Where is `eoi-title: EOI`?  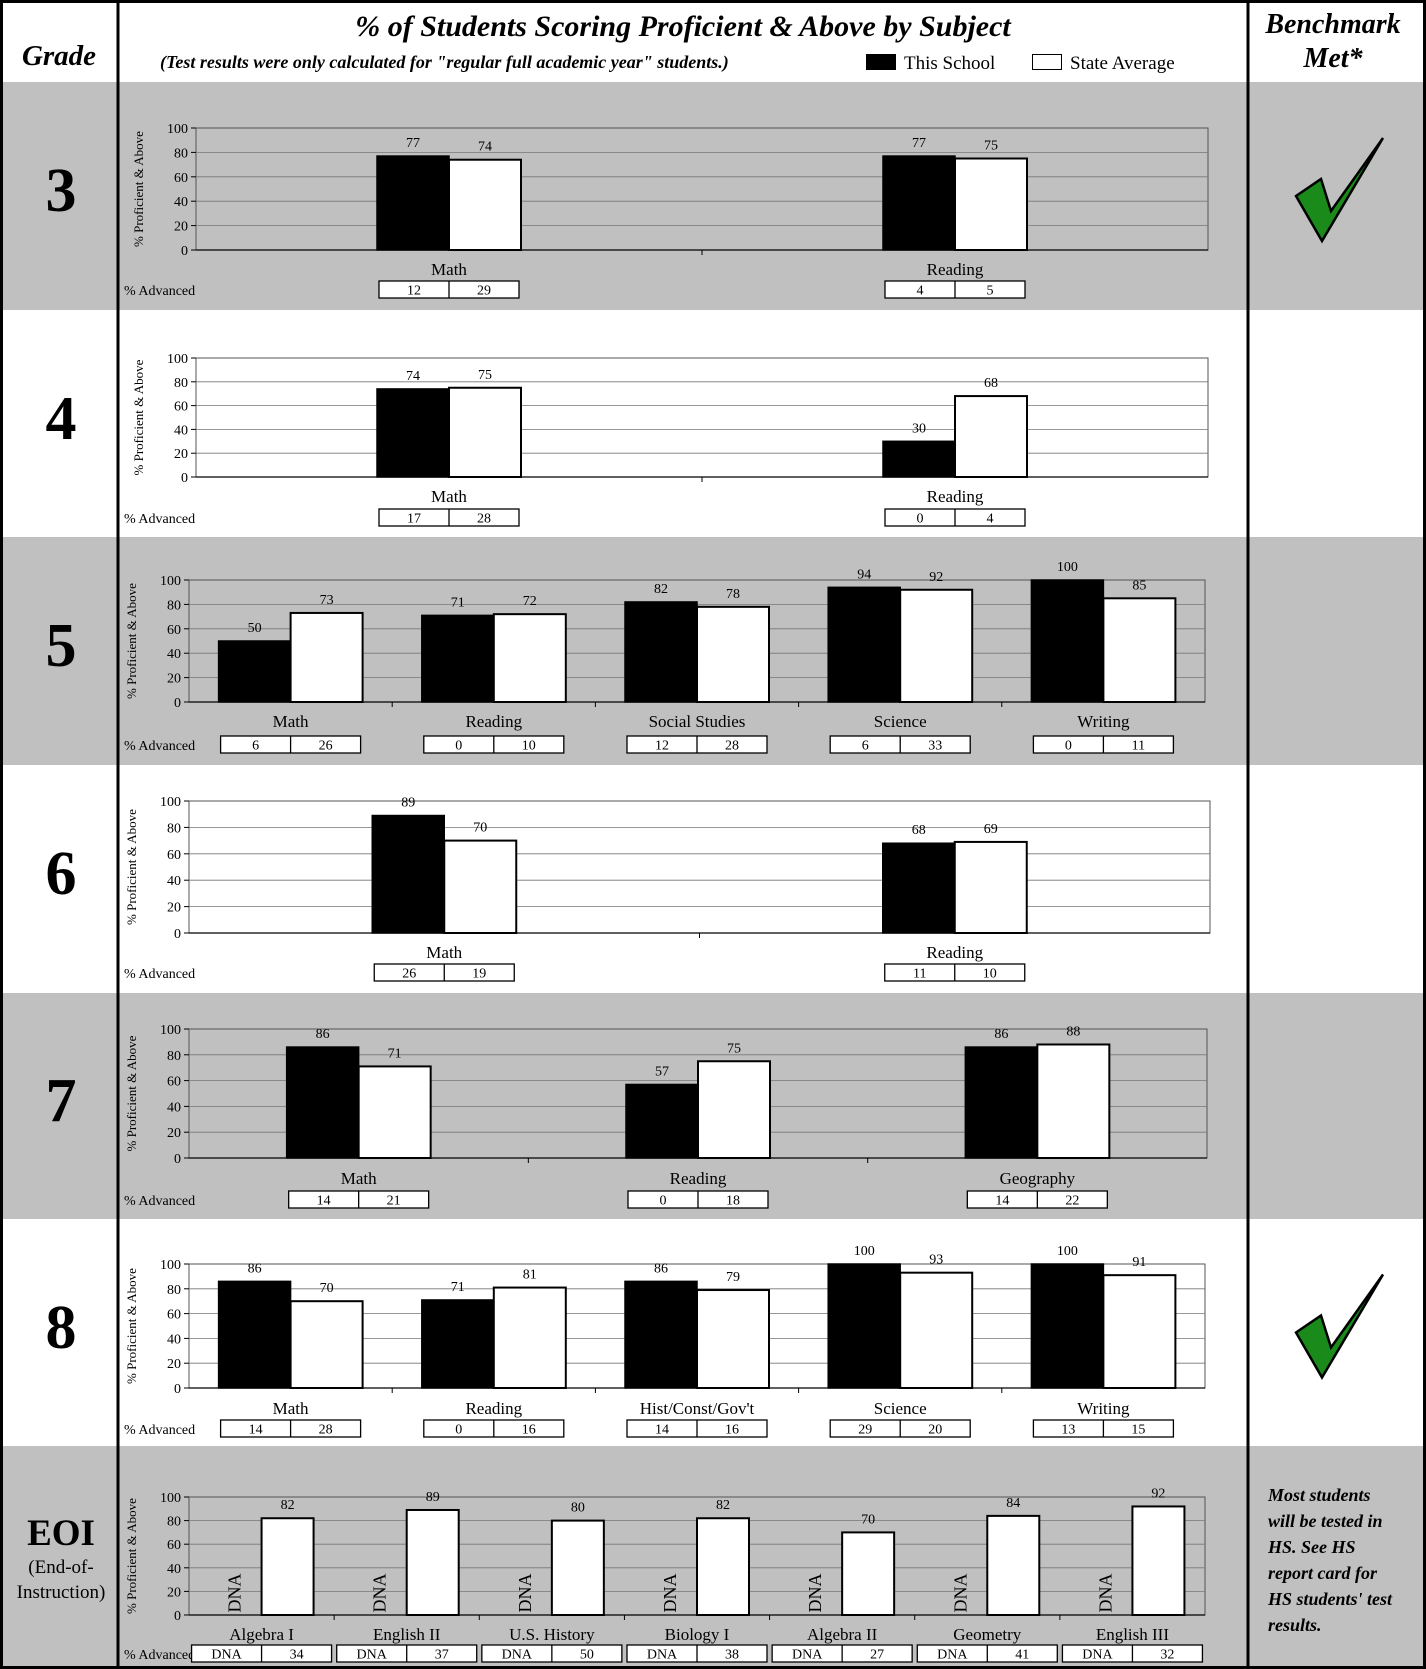
eoi-title: EOI is located at coordinates (61, 1533).